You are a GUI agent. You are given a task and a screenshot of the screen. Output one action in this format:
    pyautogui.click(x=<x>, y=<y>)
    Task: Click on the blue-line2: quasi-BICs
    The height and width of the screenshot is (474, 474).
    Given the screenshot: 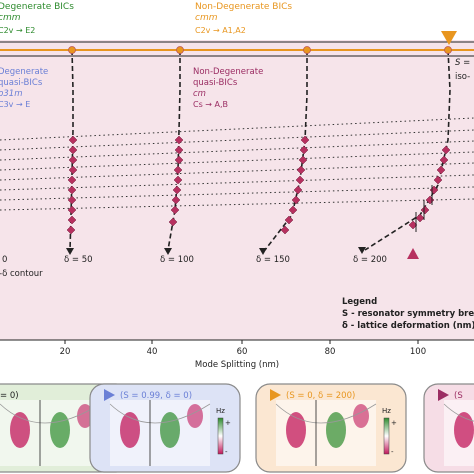 What is the action you would take?
    pyautogui.click(x=21, y=83)
    